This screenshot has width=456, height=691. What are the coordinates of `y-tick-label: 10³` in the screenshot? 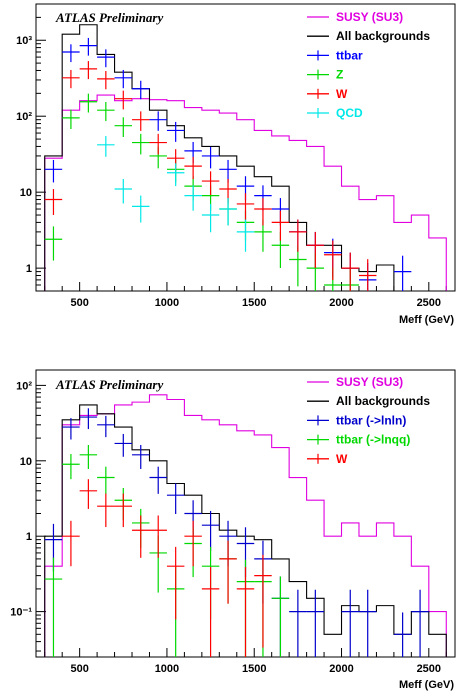 It's located at (24, 41).